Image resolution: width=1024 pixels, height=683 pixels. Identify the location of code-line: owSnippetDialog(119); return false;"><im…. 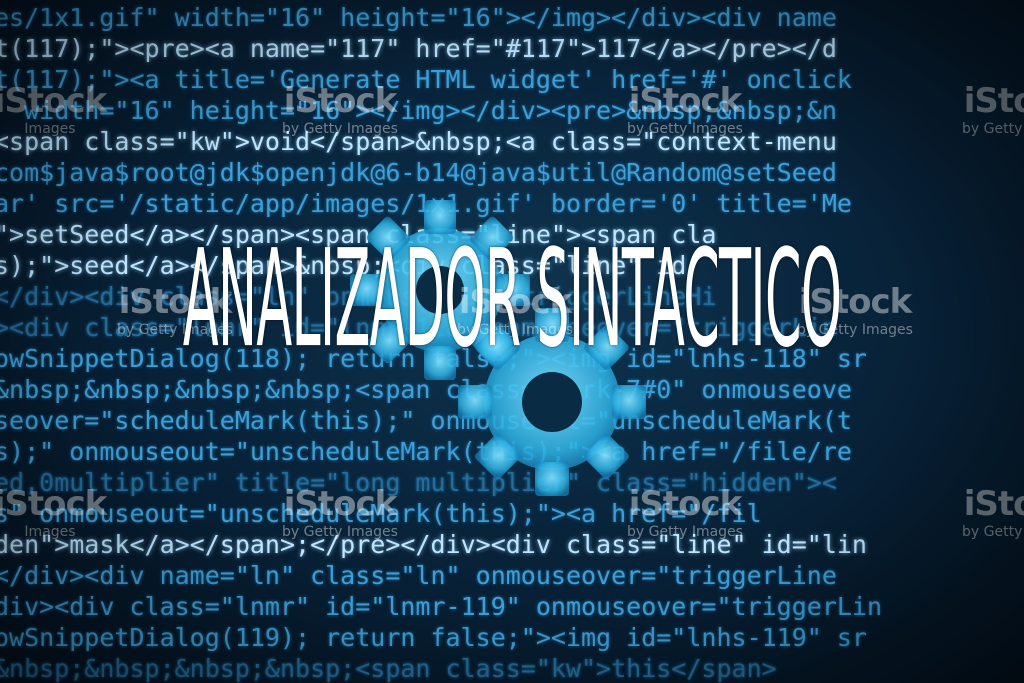
(433, 637).